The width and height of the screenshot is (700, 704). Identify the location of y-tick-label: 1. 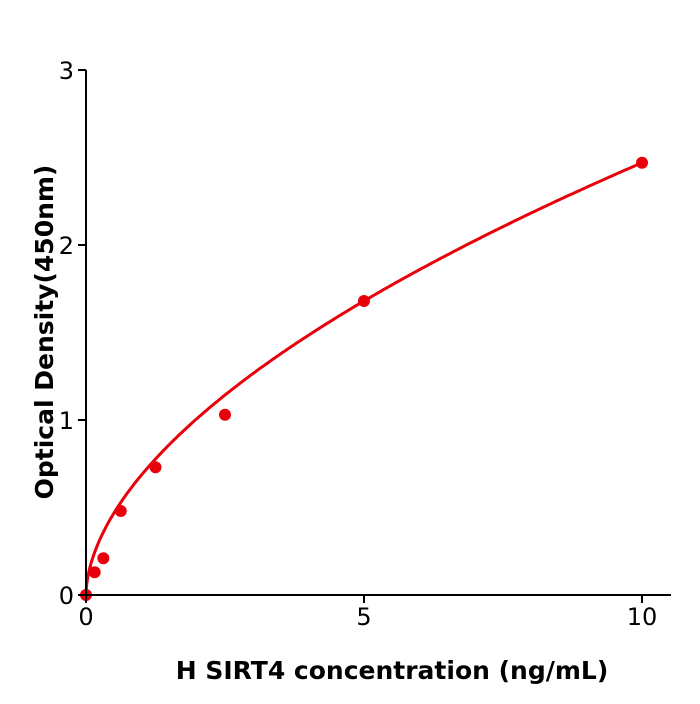
(66, 421).